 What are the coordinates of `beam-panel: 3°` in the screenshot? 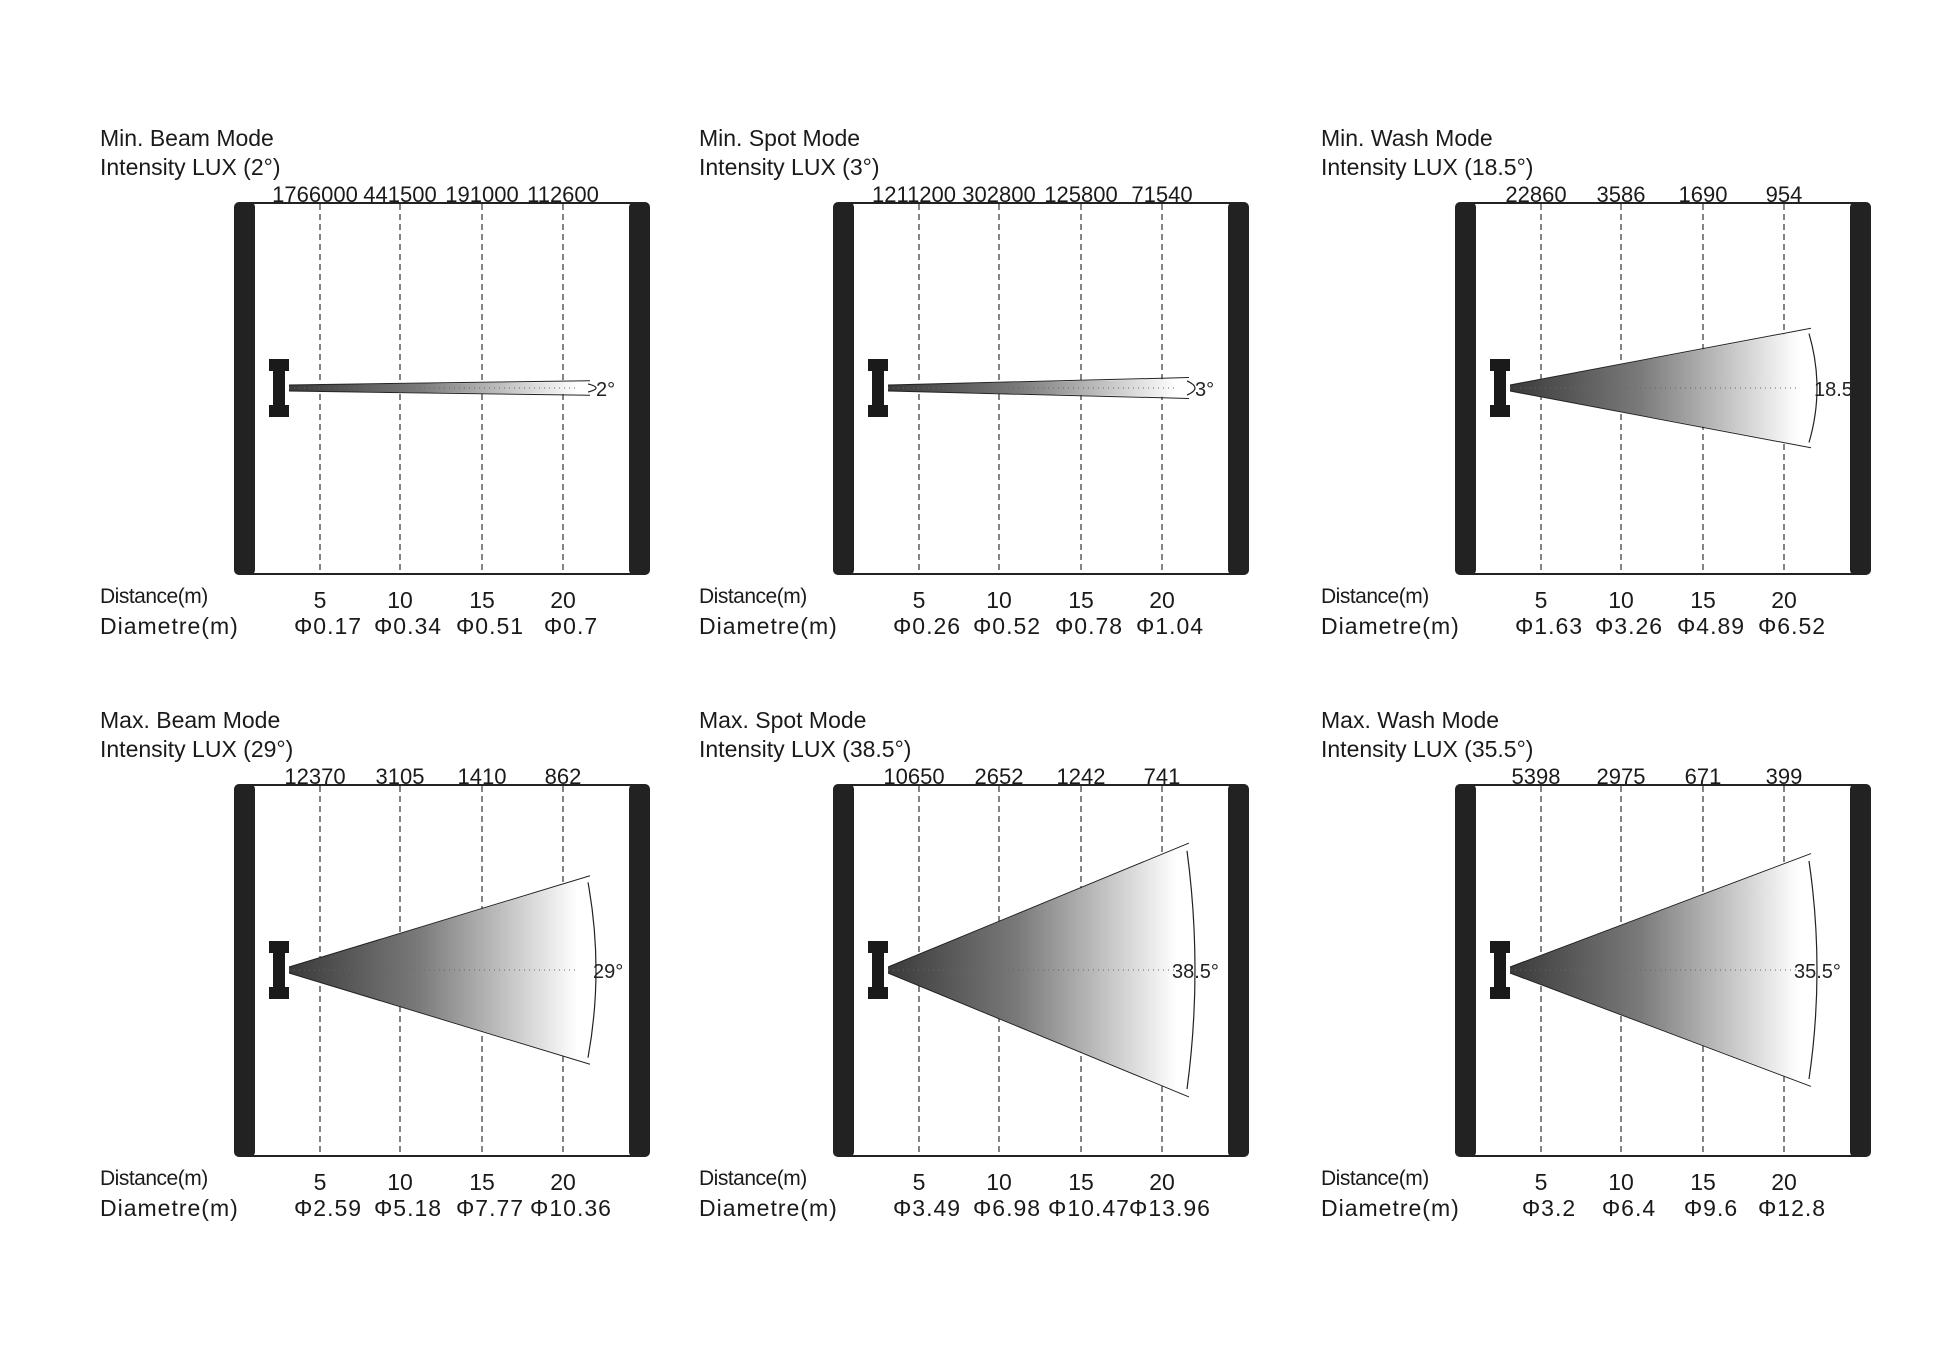 It's located at (1041, 388).